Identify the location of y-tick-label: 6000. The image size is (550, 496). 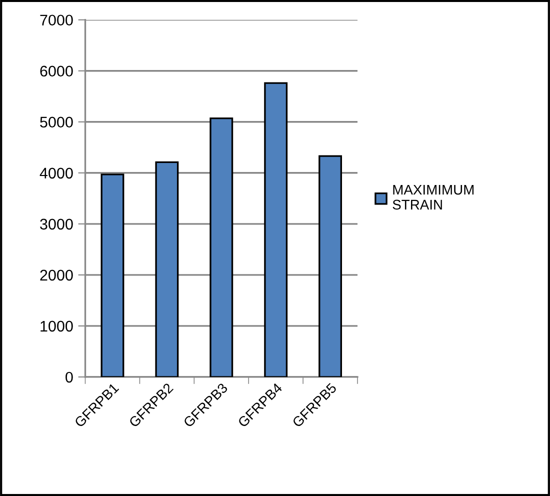
(56, 71).